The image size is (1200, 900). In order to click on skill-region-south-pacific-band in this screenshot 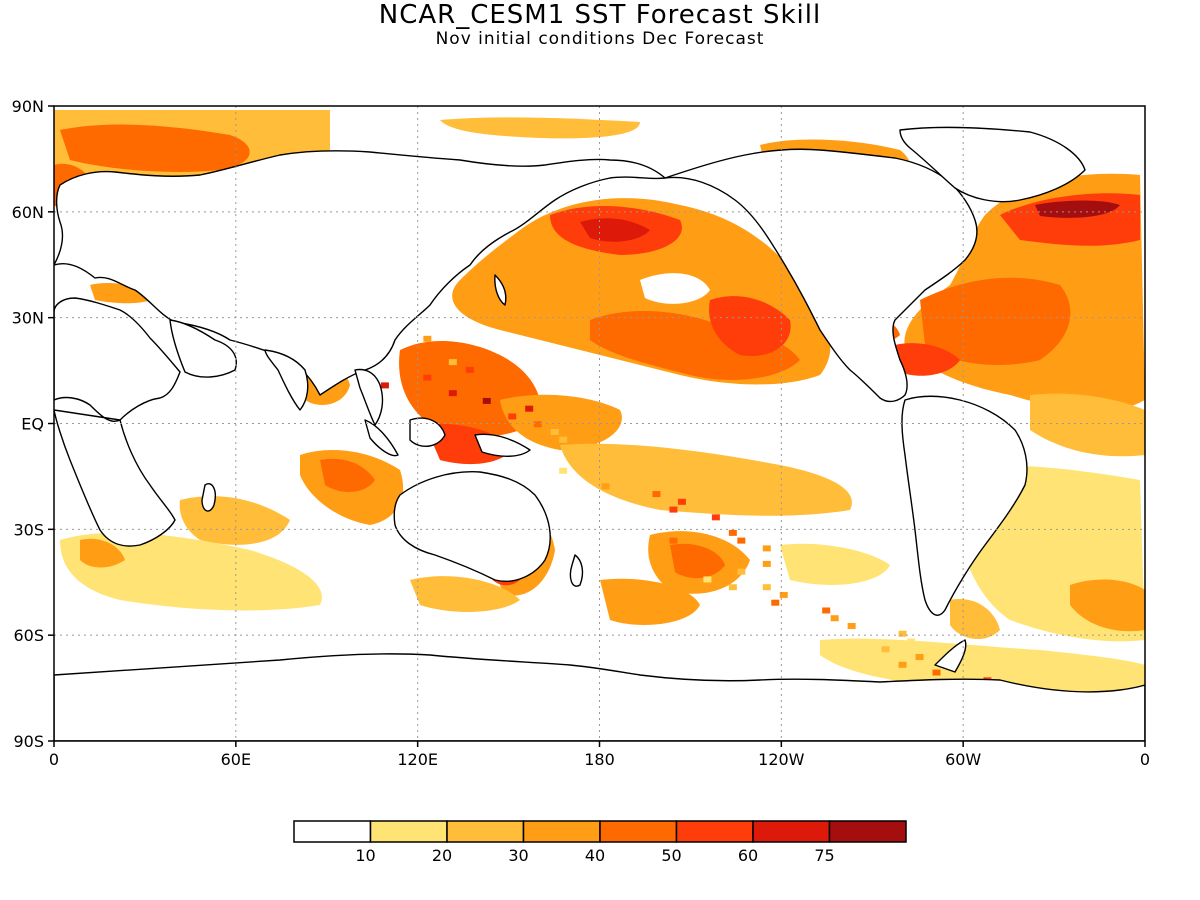, I will do `click(706, 479)`.